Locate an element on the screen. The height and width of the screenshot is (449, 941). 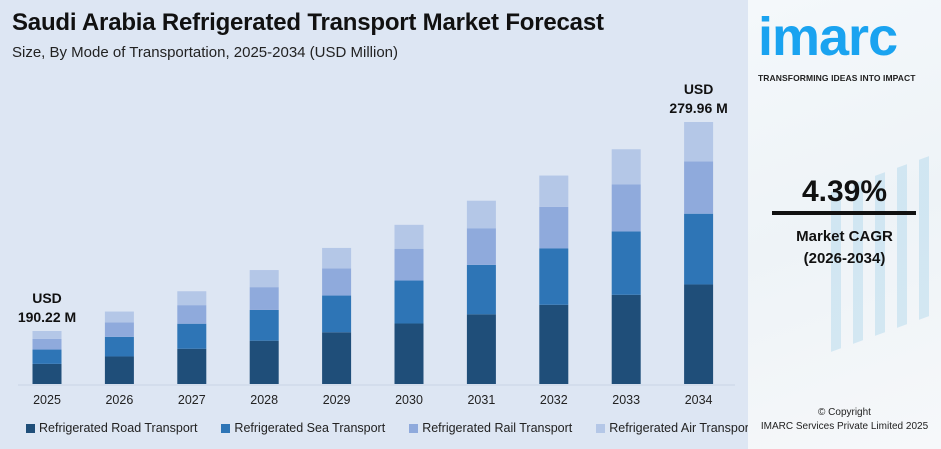
bar-segment-refrigerated-road-transport-2026 is located at coordinates (119, 370).